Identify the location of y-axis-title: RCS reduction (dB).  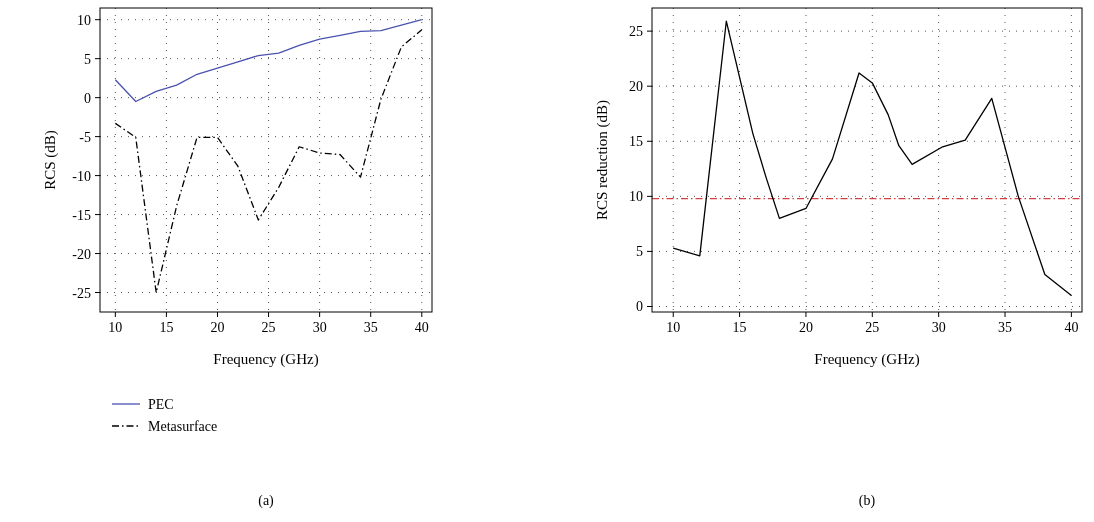
(602, 160).